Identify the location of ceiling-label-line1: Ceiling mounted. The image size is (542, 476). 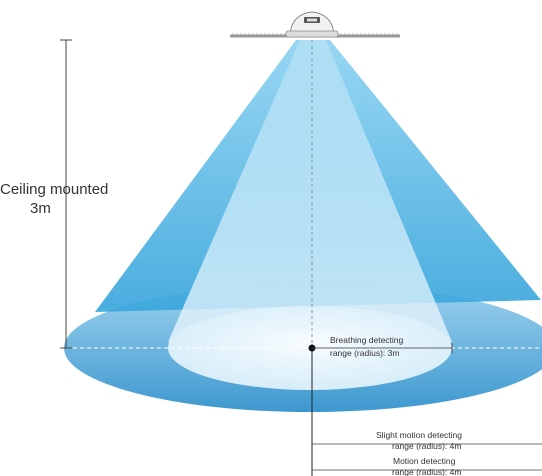
(54, 189).